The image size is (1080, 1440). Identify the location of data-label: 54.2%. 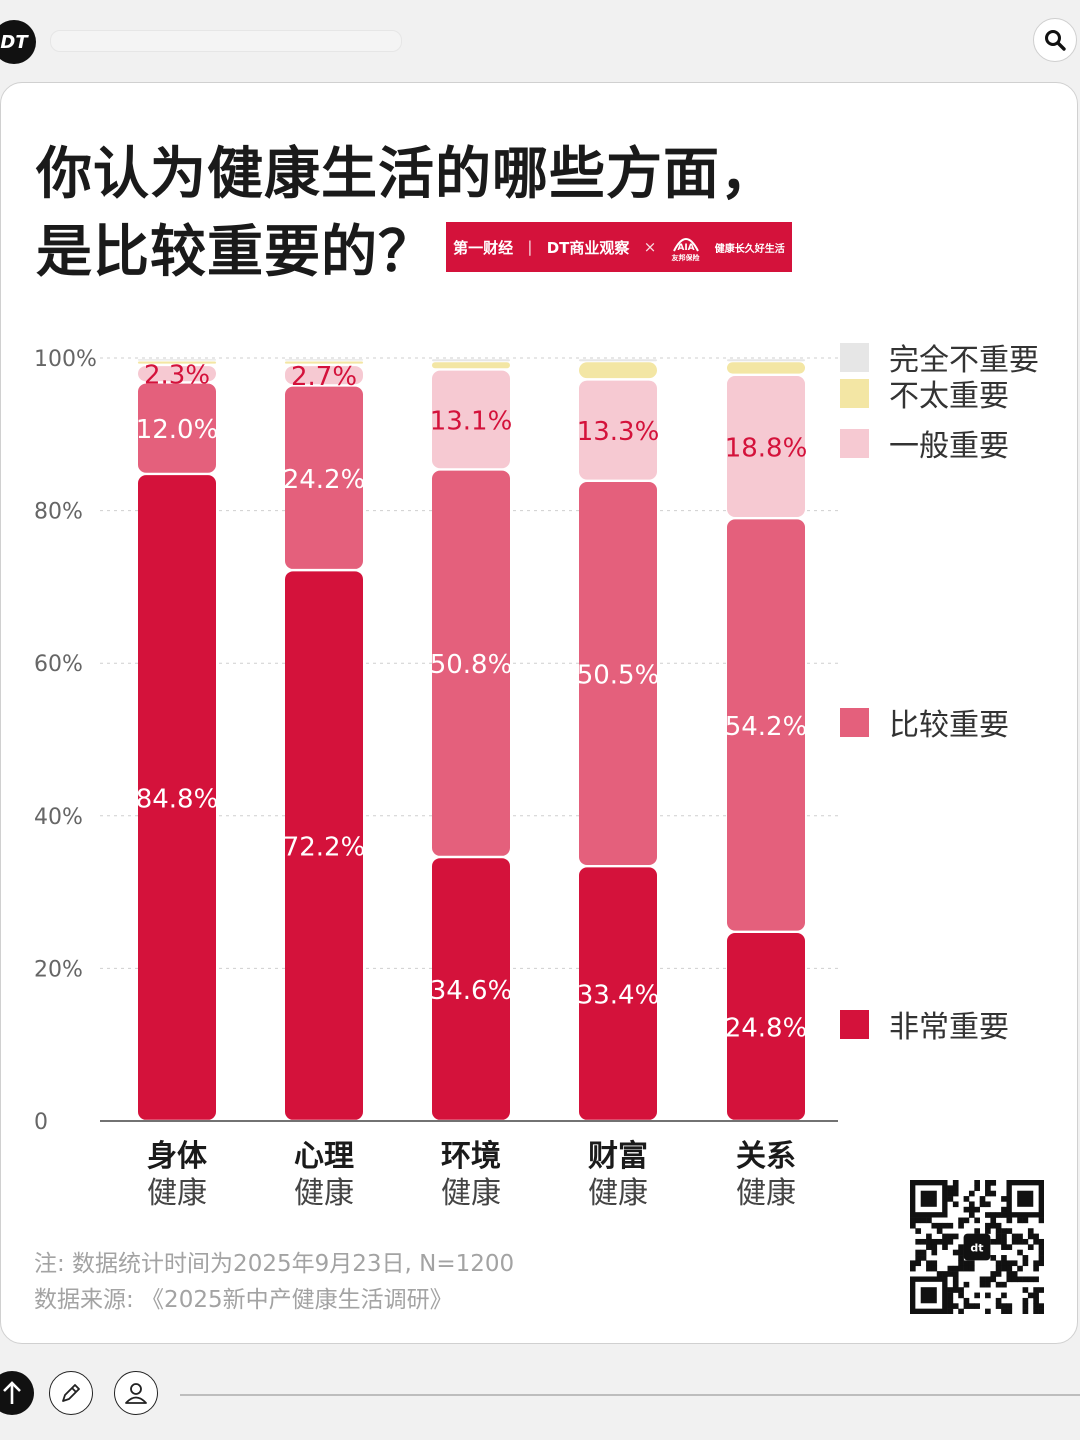
(766, 727).